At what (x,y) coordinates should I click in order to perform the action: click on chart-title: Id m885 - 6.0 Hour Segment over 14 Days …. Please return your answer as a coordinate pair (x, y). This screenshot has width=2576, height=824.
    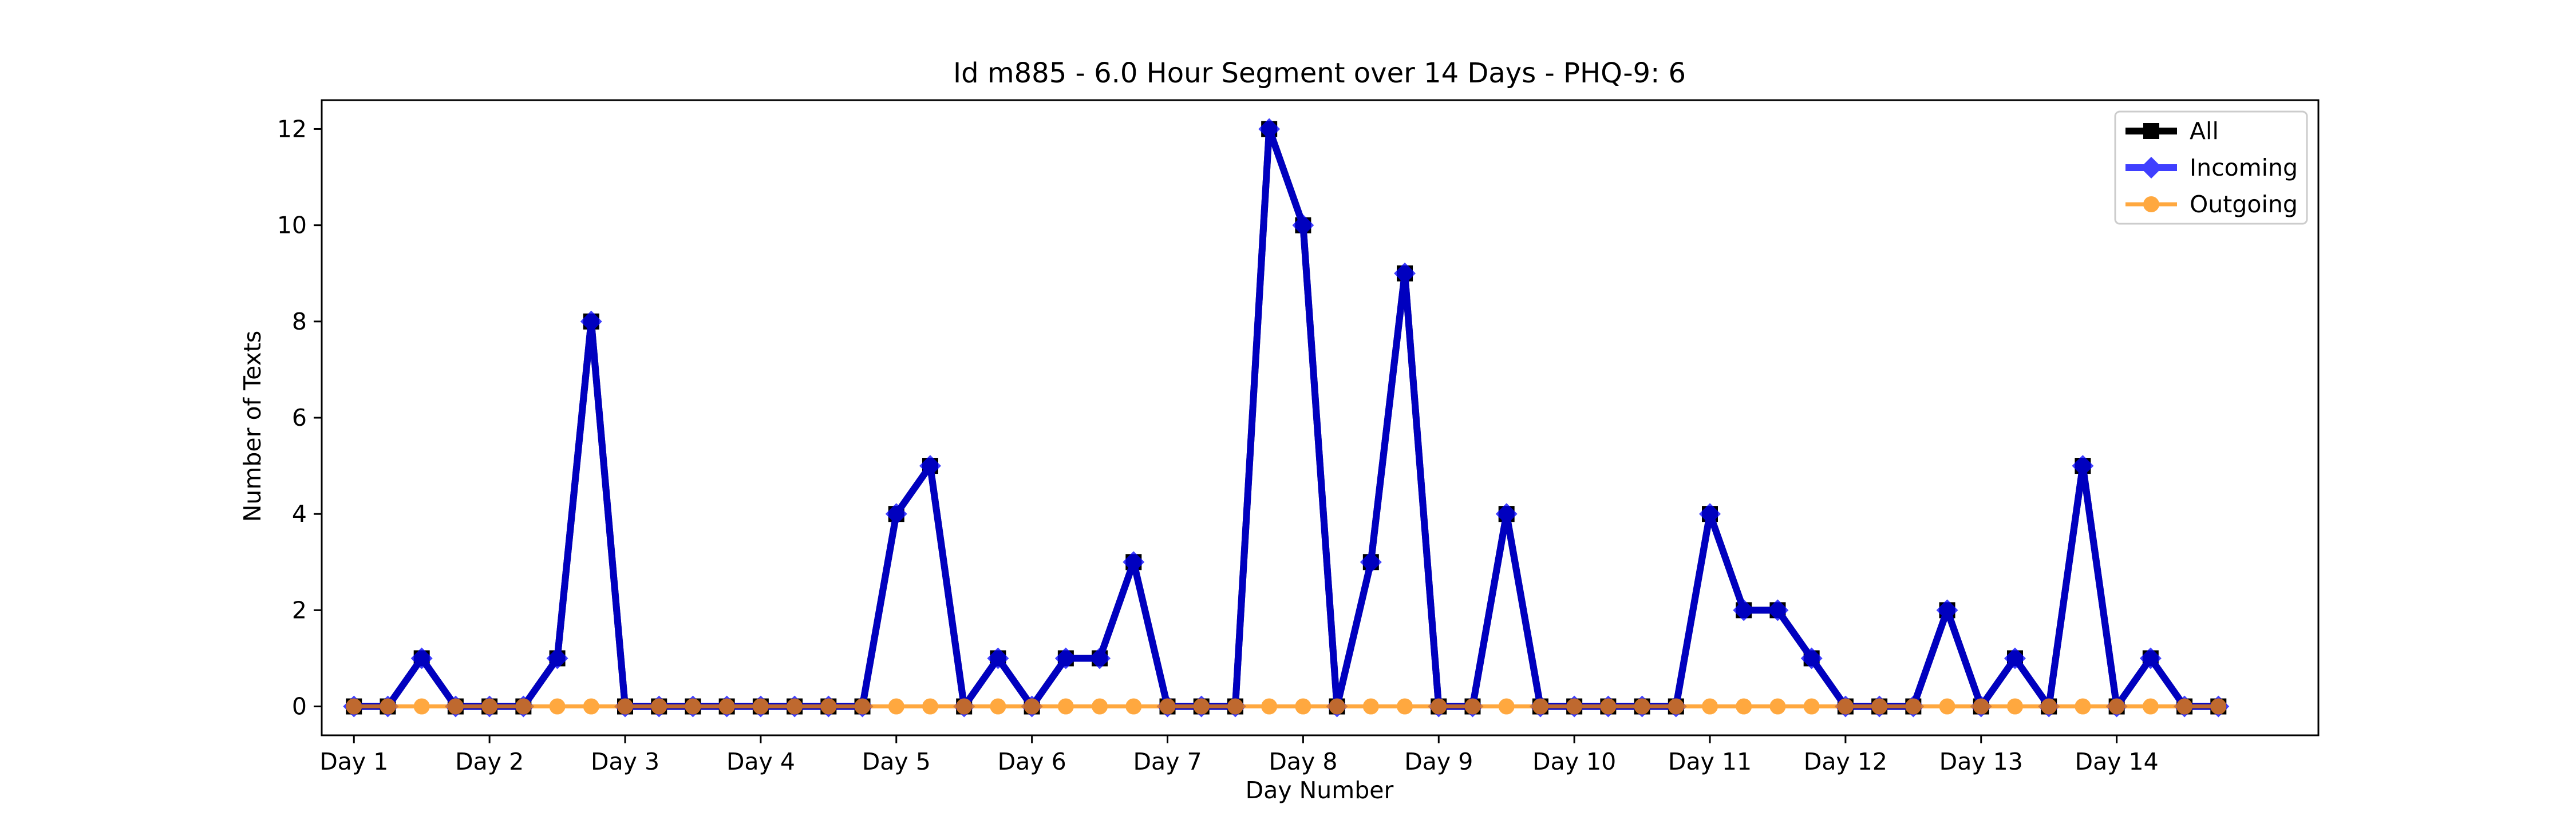
    Looking at the image, I should click on (1319, 73).